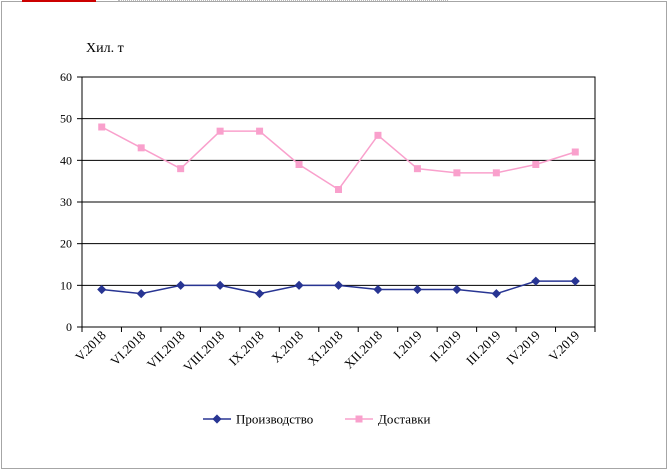  What do you see at coordinates (523, 348) in the screenshot?
I see `x-tick-label: IV.2019` at bounding box center [523, 348].